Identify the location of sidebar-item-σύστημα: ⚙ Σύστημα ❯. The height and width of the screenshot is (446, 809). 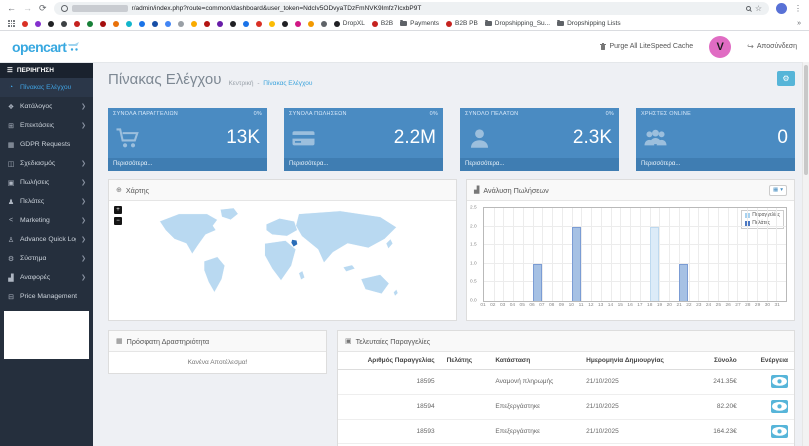
(46, 258).